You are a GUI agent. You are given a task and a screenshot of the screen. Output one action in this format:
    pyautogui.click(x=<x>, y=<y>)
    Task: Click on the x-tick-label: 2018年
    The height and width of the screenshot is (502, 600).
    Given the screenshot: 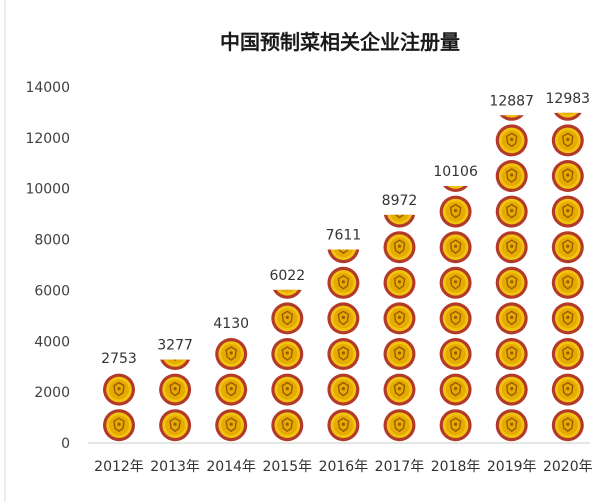 What is the action you would take?
    pyautogui.click(x=456, y=467)
    